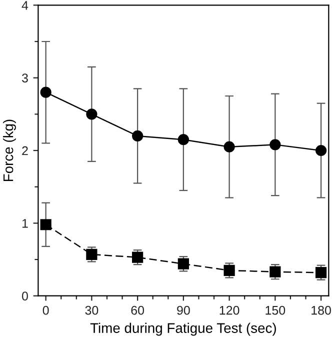  I want to click on y-tick-label: 0, so click(25, 296).